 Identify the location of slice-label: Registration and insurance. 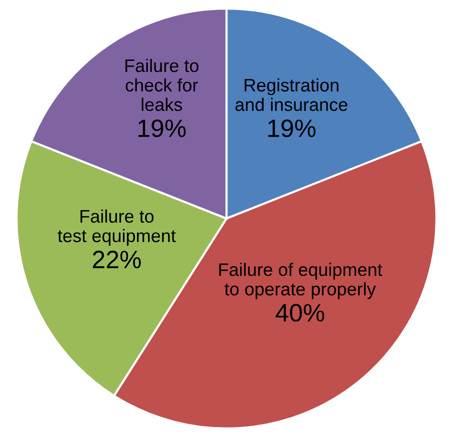
(291, 95).